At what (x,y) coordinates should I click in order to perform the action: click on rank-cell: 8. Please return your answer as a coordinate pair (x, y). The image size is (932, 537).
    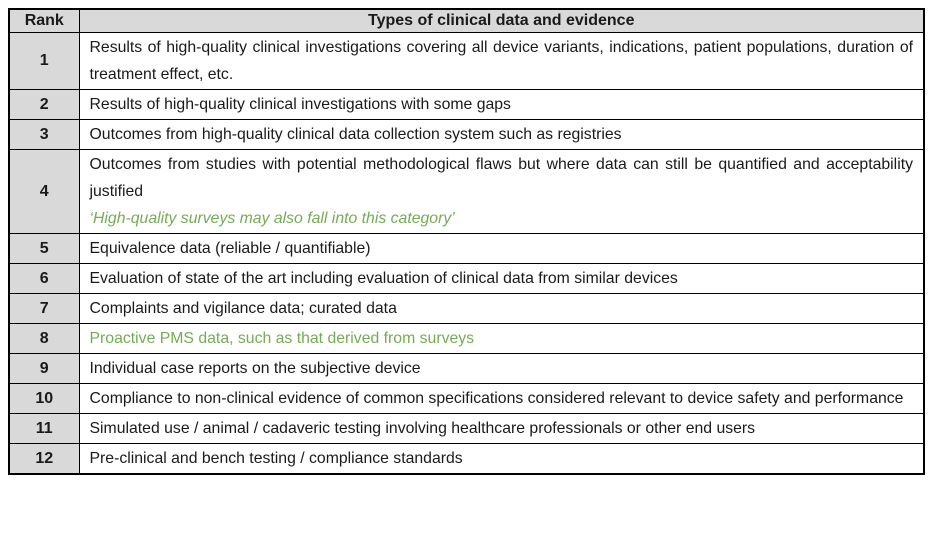
    Looking at the image, I should click on (44, 338).